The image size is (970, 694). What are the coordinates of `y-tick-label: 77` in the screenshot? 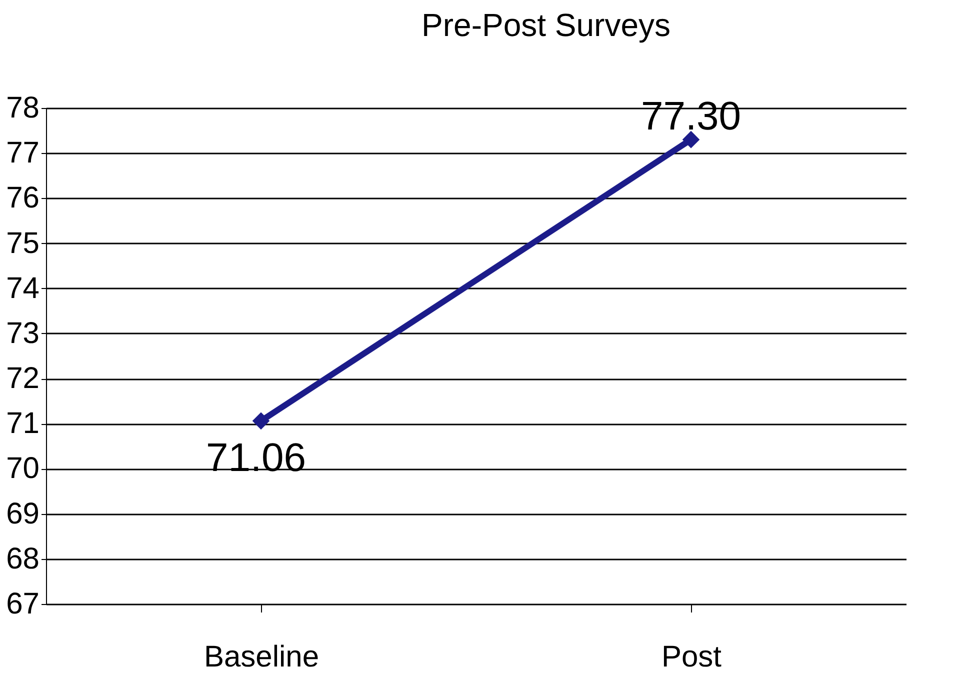 It's located at (23, 153).